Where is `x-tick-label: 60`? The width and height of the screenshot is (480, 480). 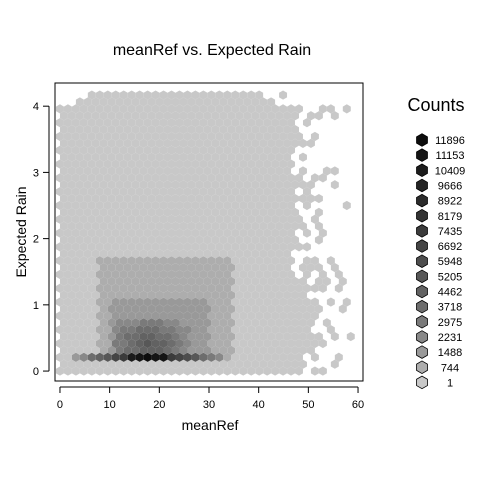
x-tick-label: 60 is located at coordinates (358, 405).